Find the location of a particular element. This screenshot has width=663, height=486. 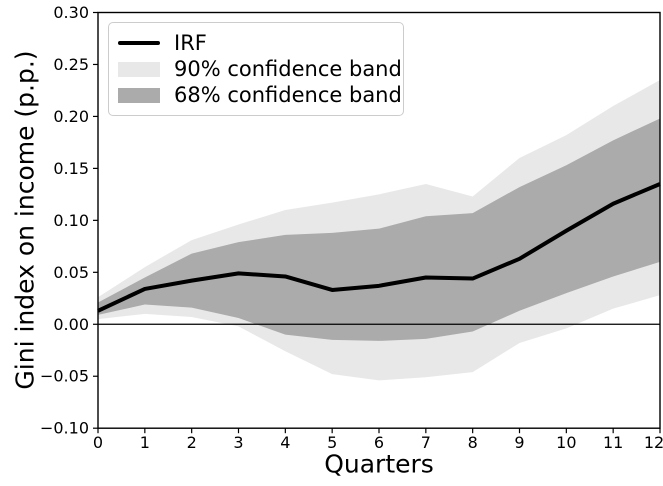

legend-swatch-90-band is located at coordinates (139, 69).